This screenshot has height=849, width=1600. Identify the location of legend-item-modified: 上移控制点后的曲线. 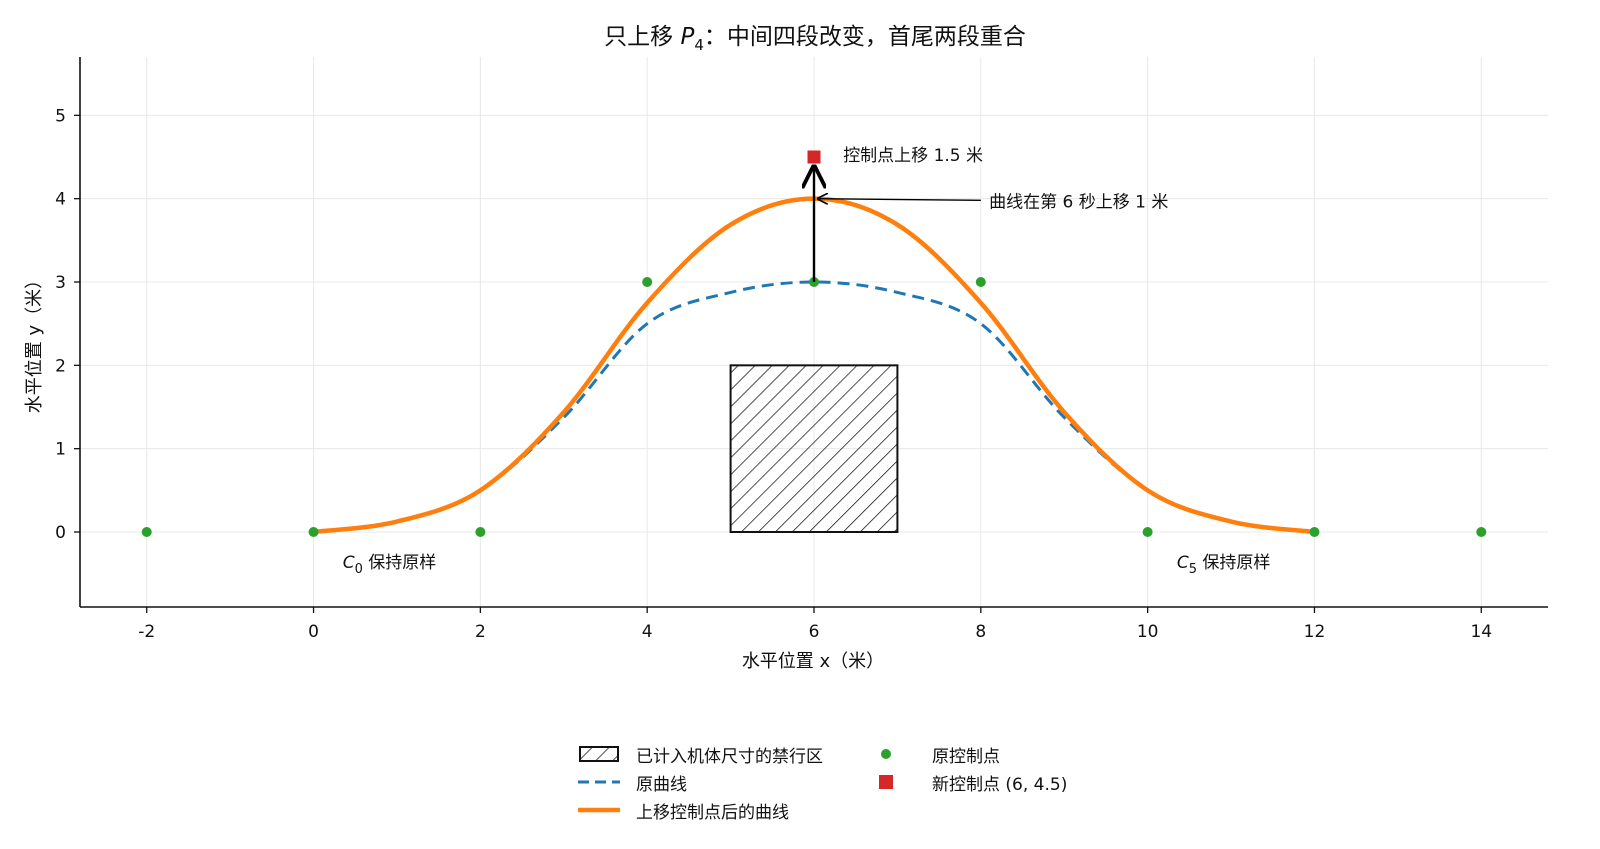
(700, 810).